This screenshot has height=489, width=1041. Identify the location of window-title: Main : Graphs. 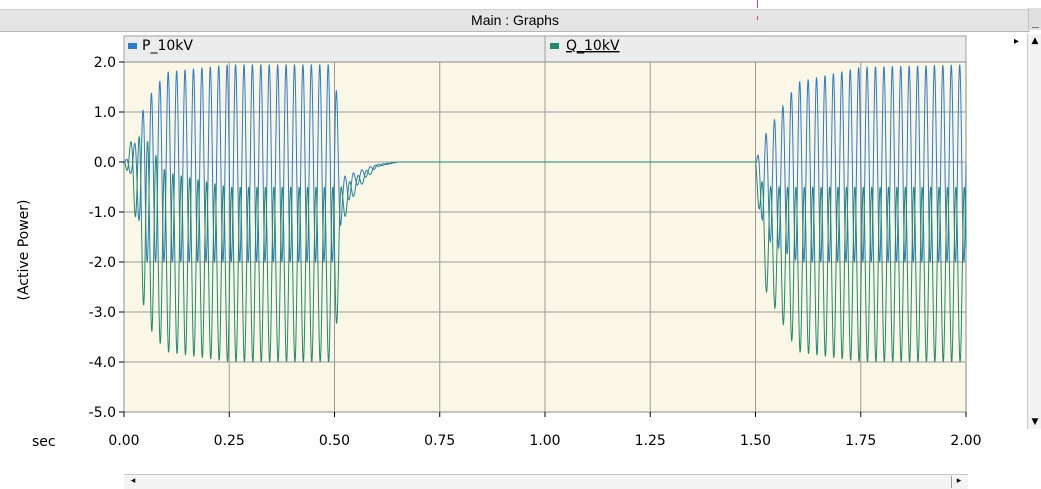
(515, 20).